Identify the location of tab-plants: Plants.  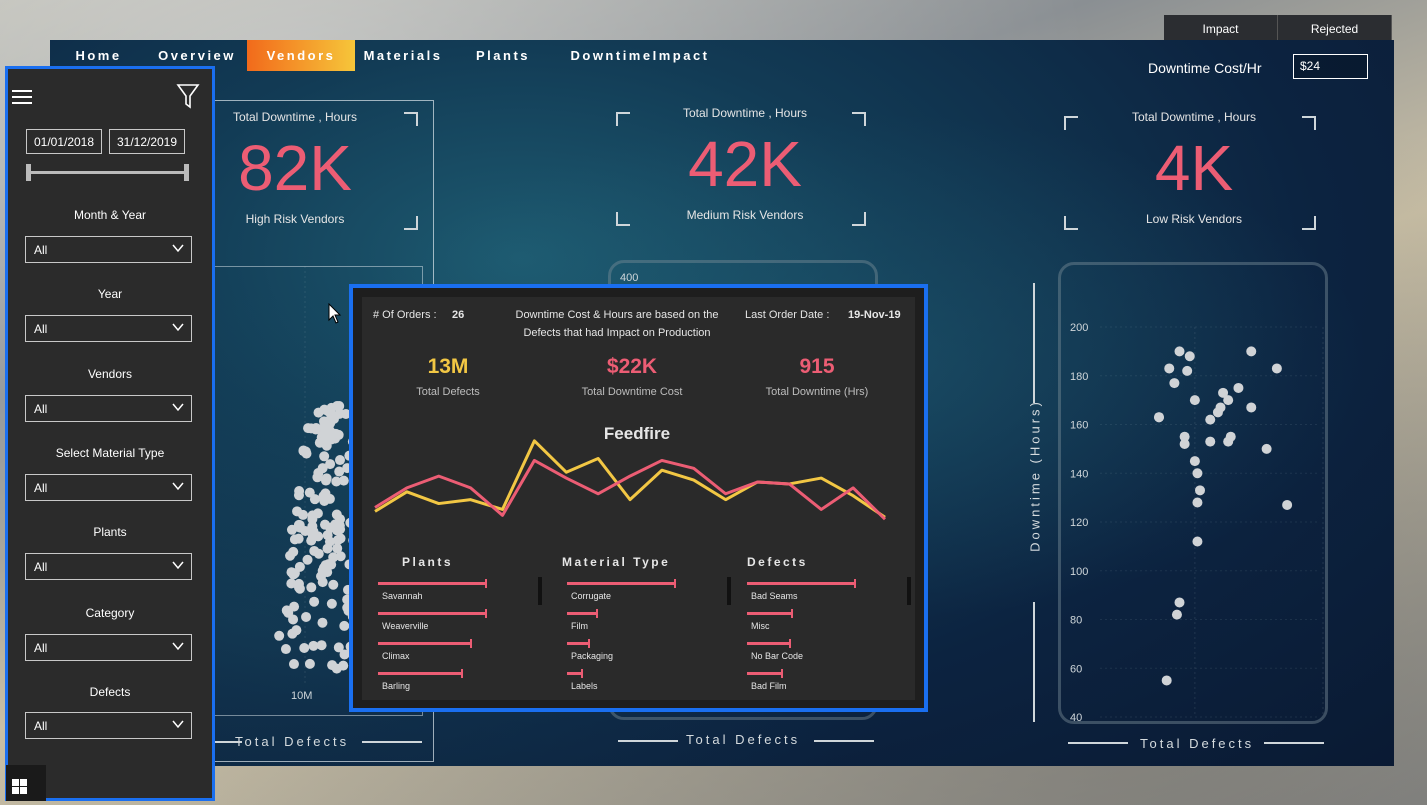
(502, 55).